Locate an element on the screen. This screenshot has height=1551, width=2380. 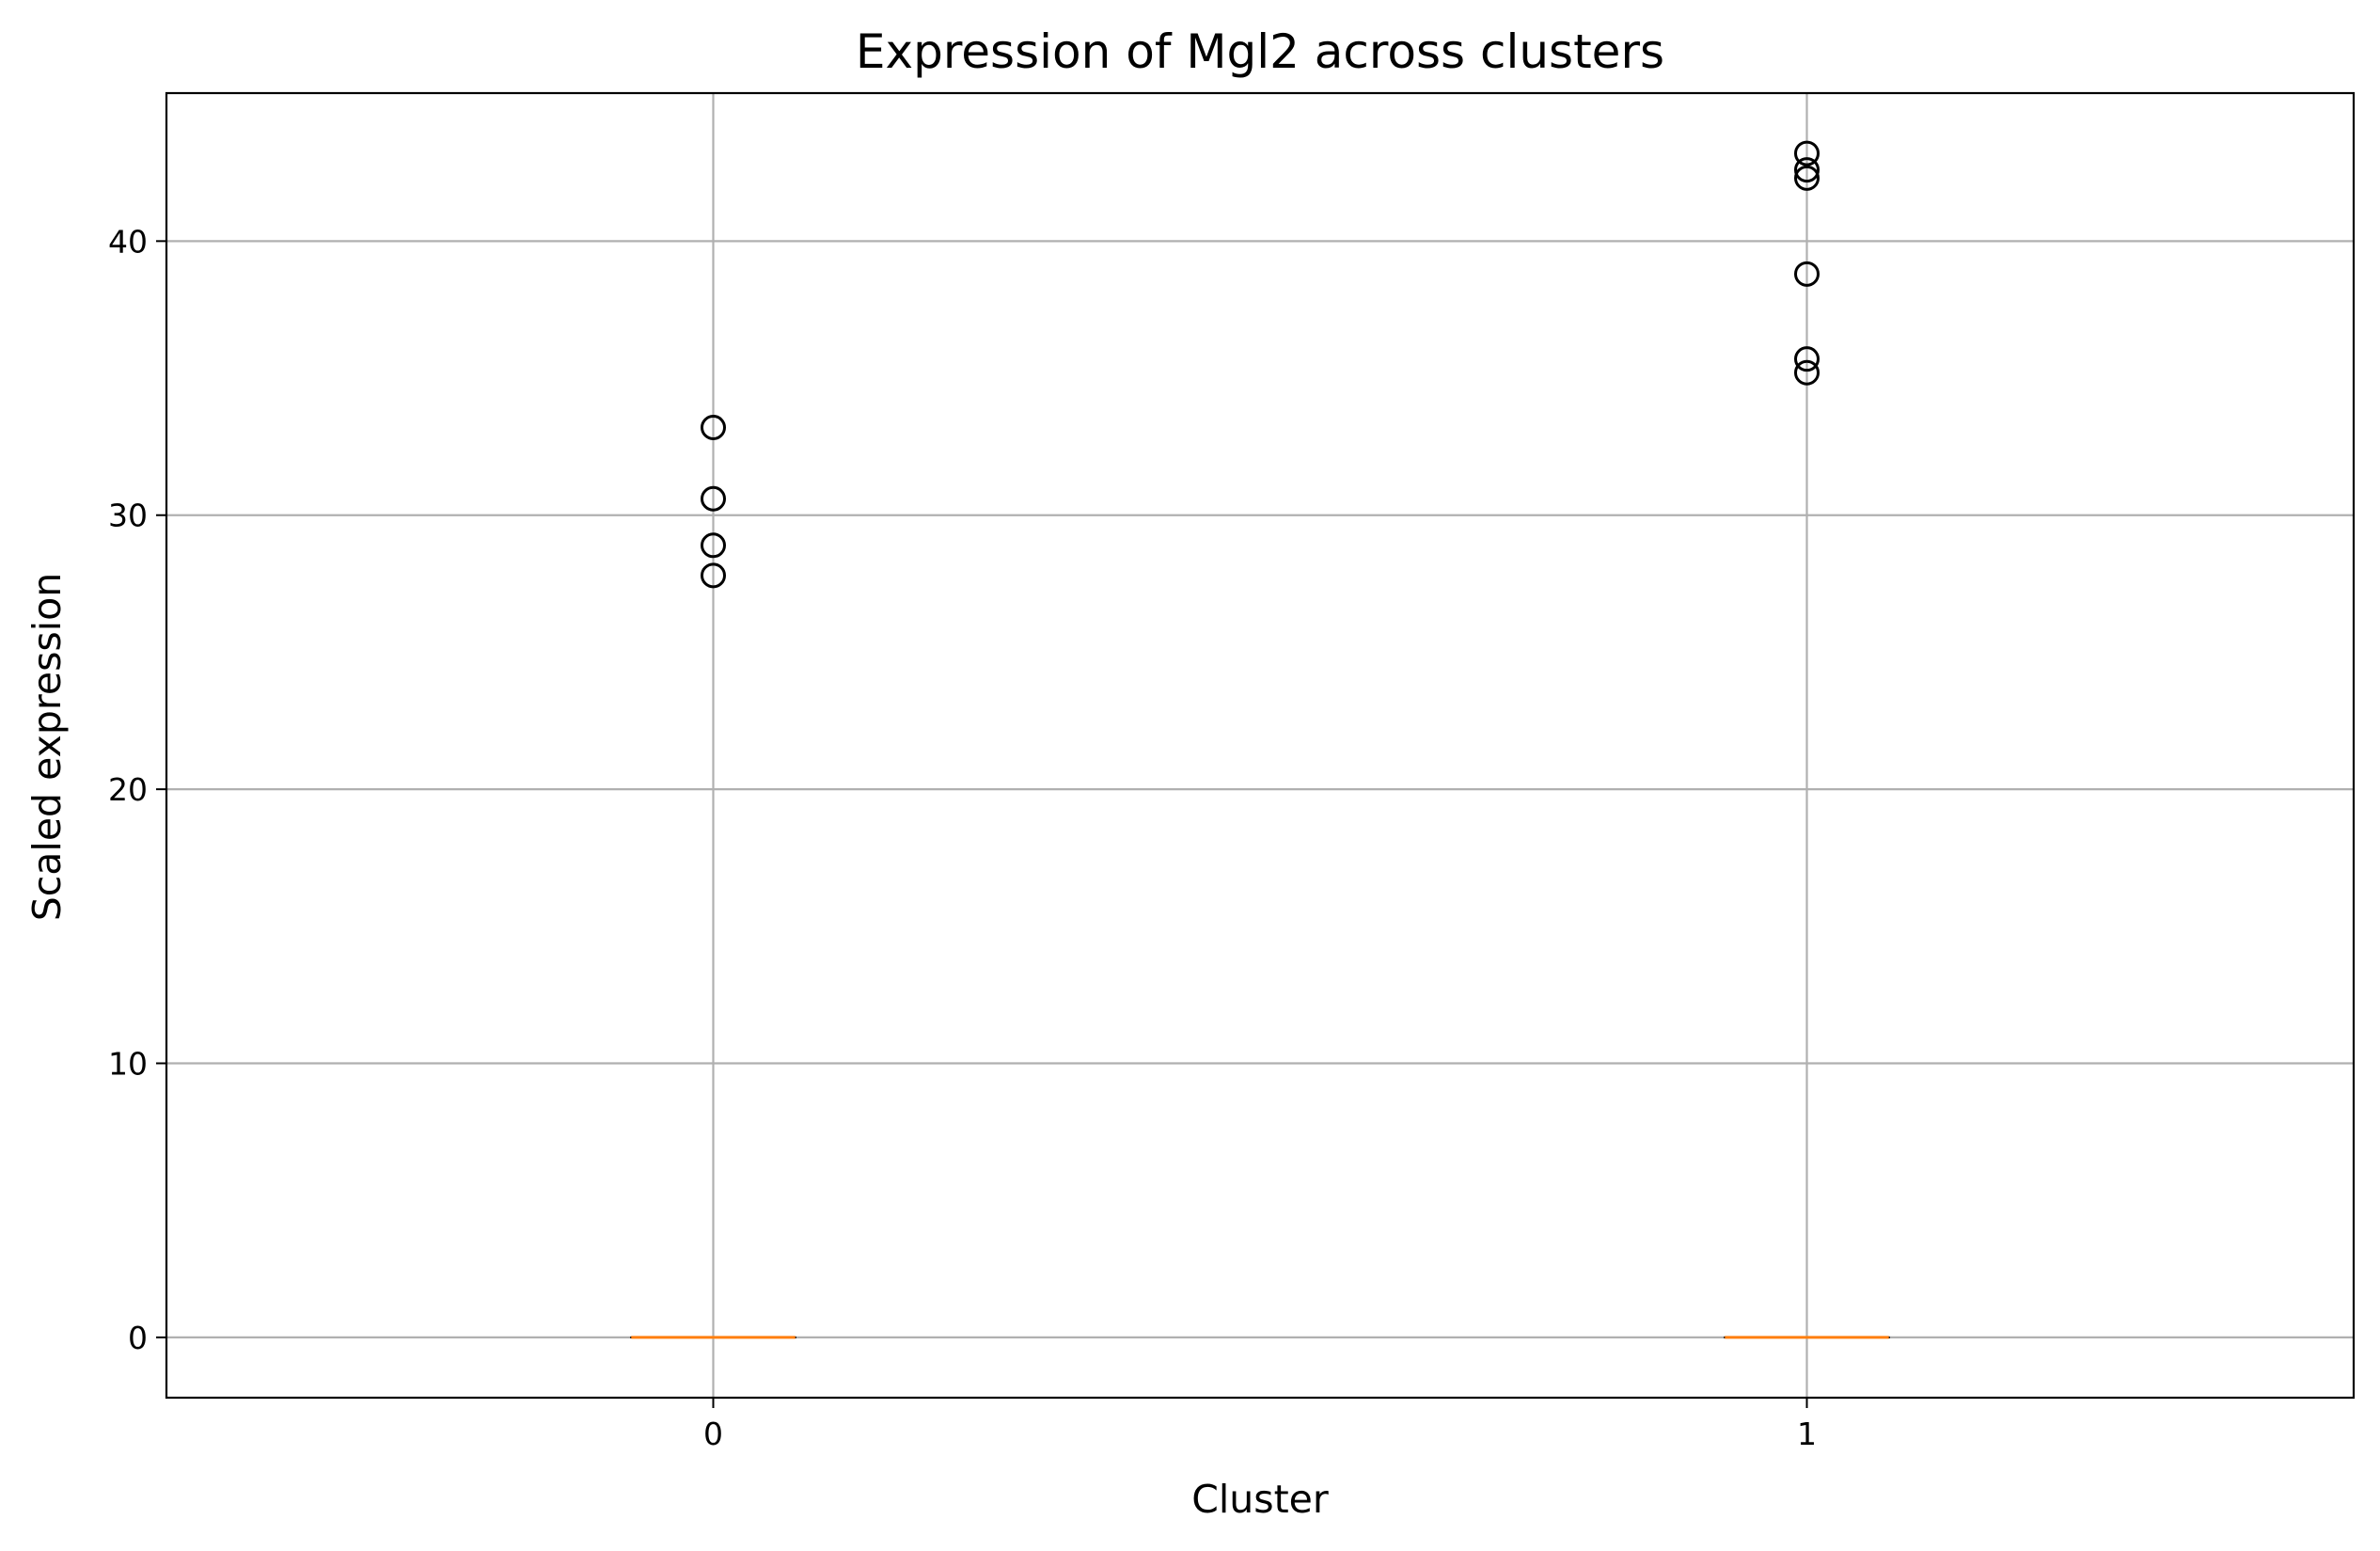
x-tick-label: 0 is located at coordinates (713, 1434).